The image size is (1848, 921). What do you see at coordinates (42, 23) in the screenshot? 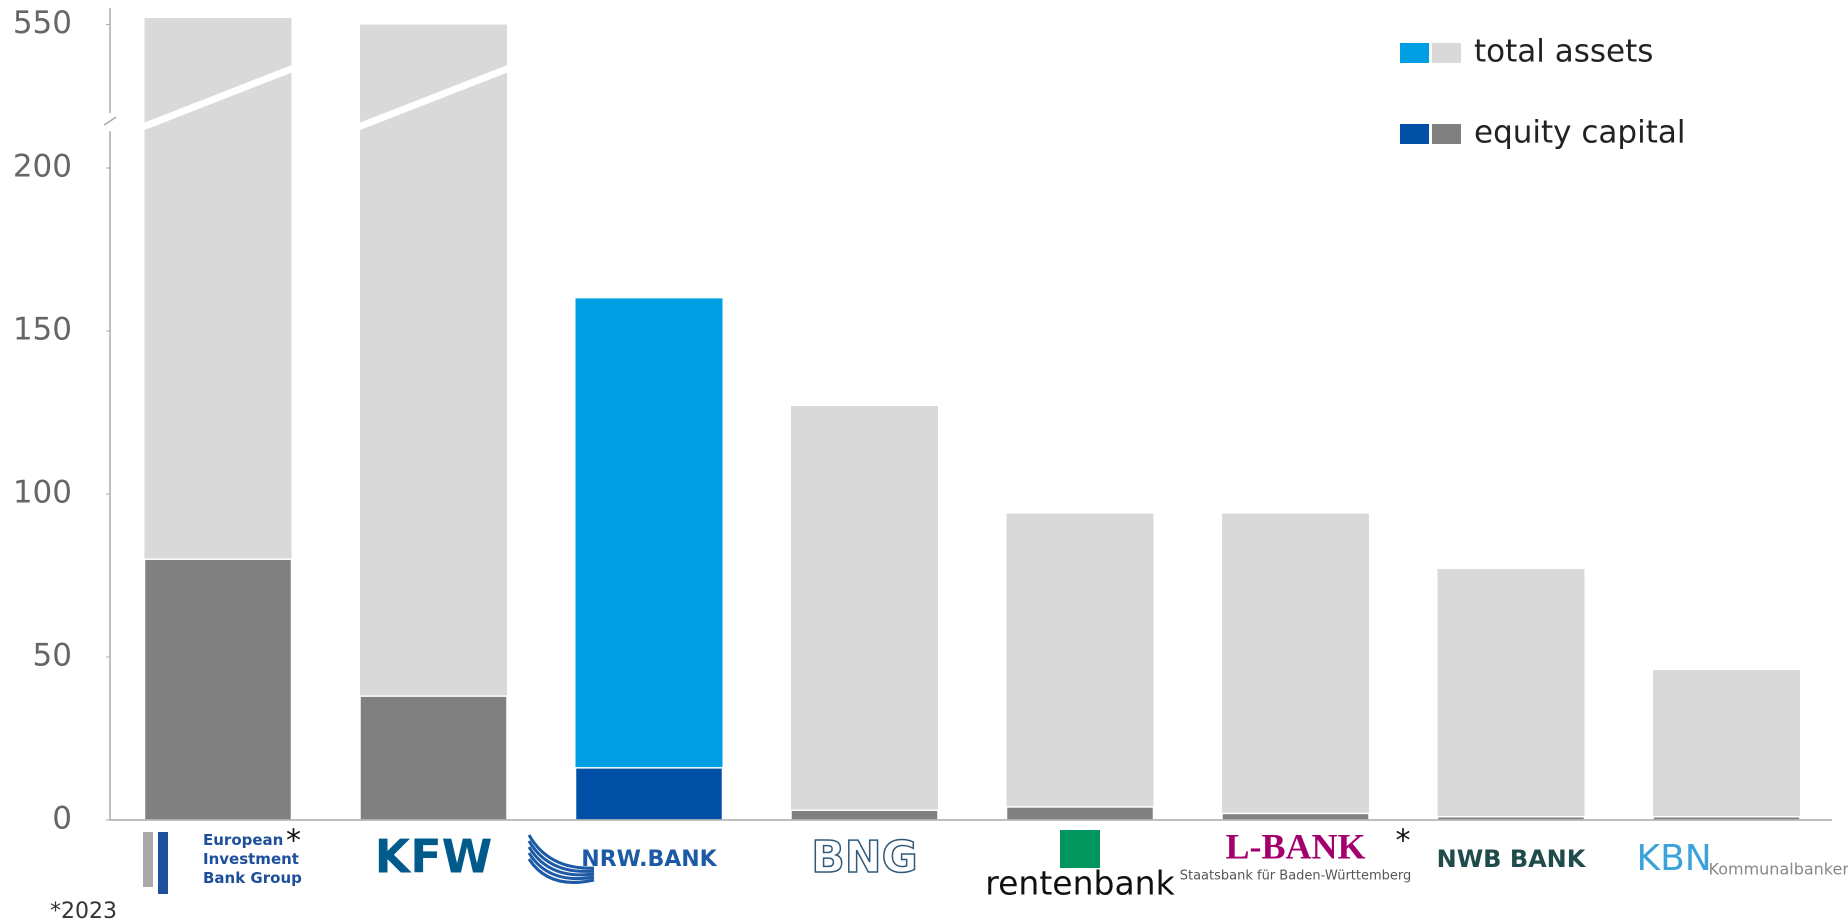
I see `y-tick-label: 550` at bounding box center [42, 23].